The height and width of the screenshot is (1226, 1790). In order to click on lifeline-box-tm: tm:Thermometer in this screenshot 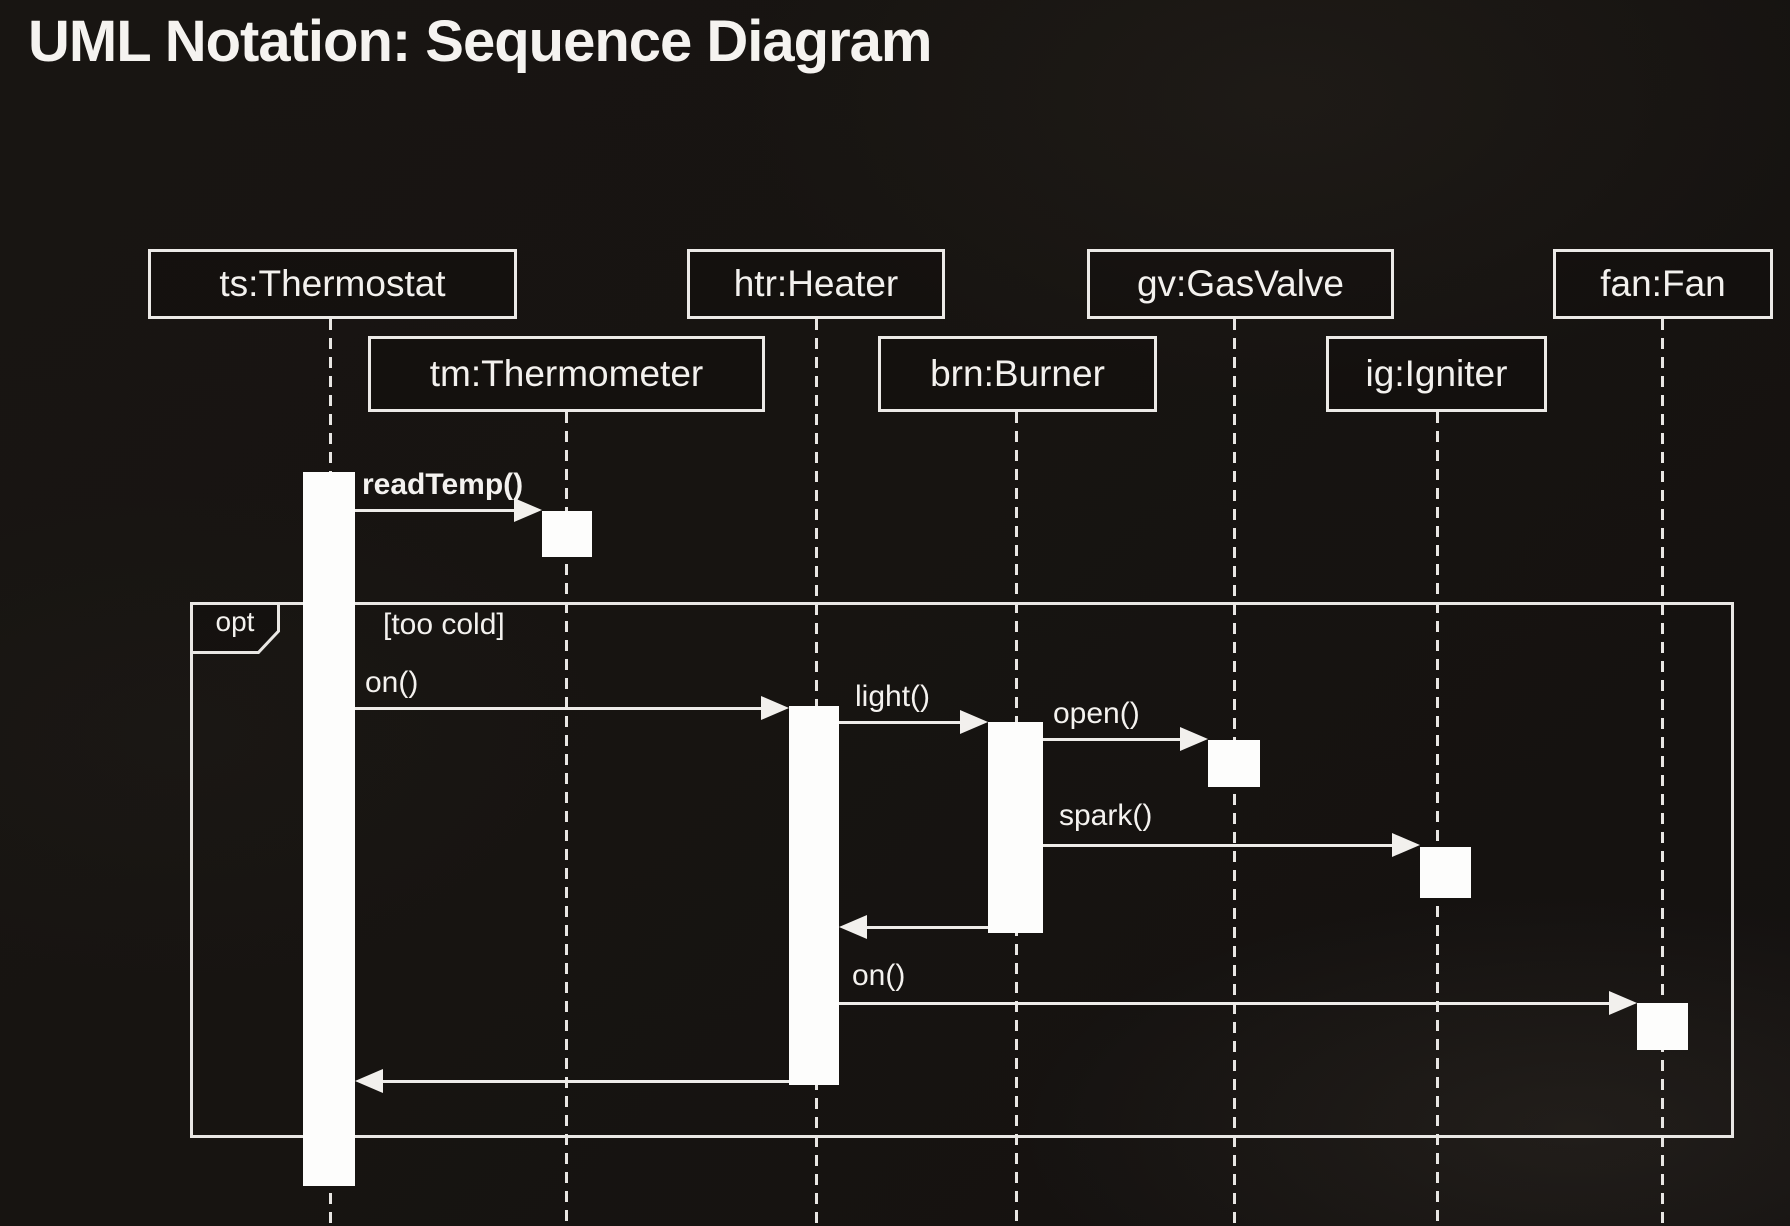, I will do `click(566, 374)`.